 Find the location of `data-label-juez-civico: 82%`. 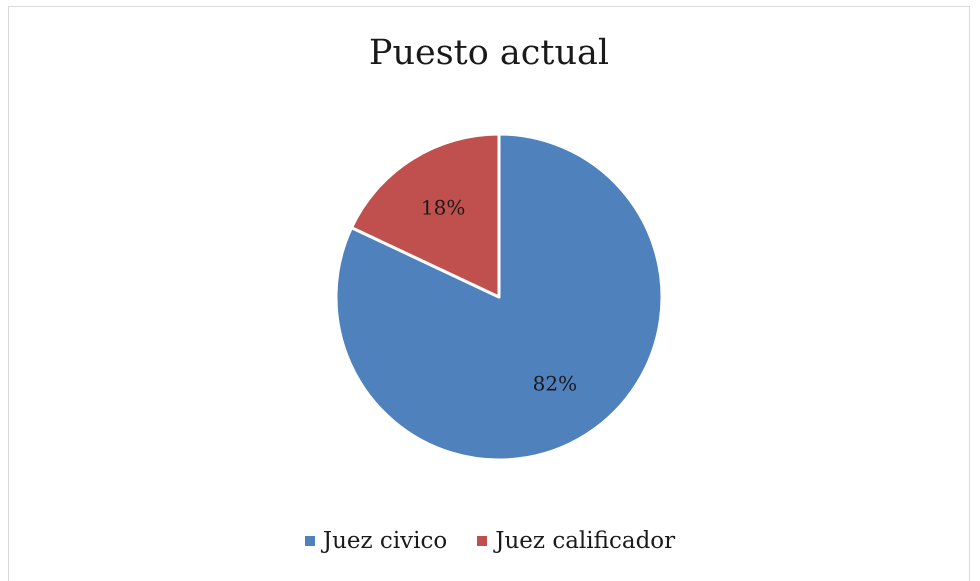

data-label-juez-civico: 82% is located at coordinates (555, 384).